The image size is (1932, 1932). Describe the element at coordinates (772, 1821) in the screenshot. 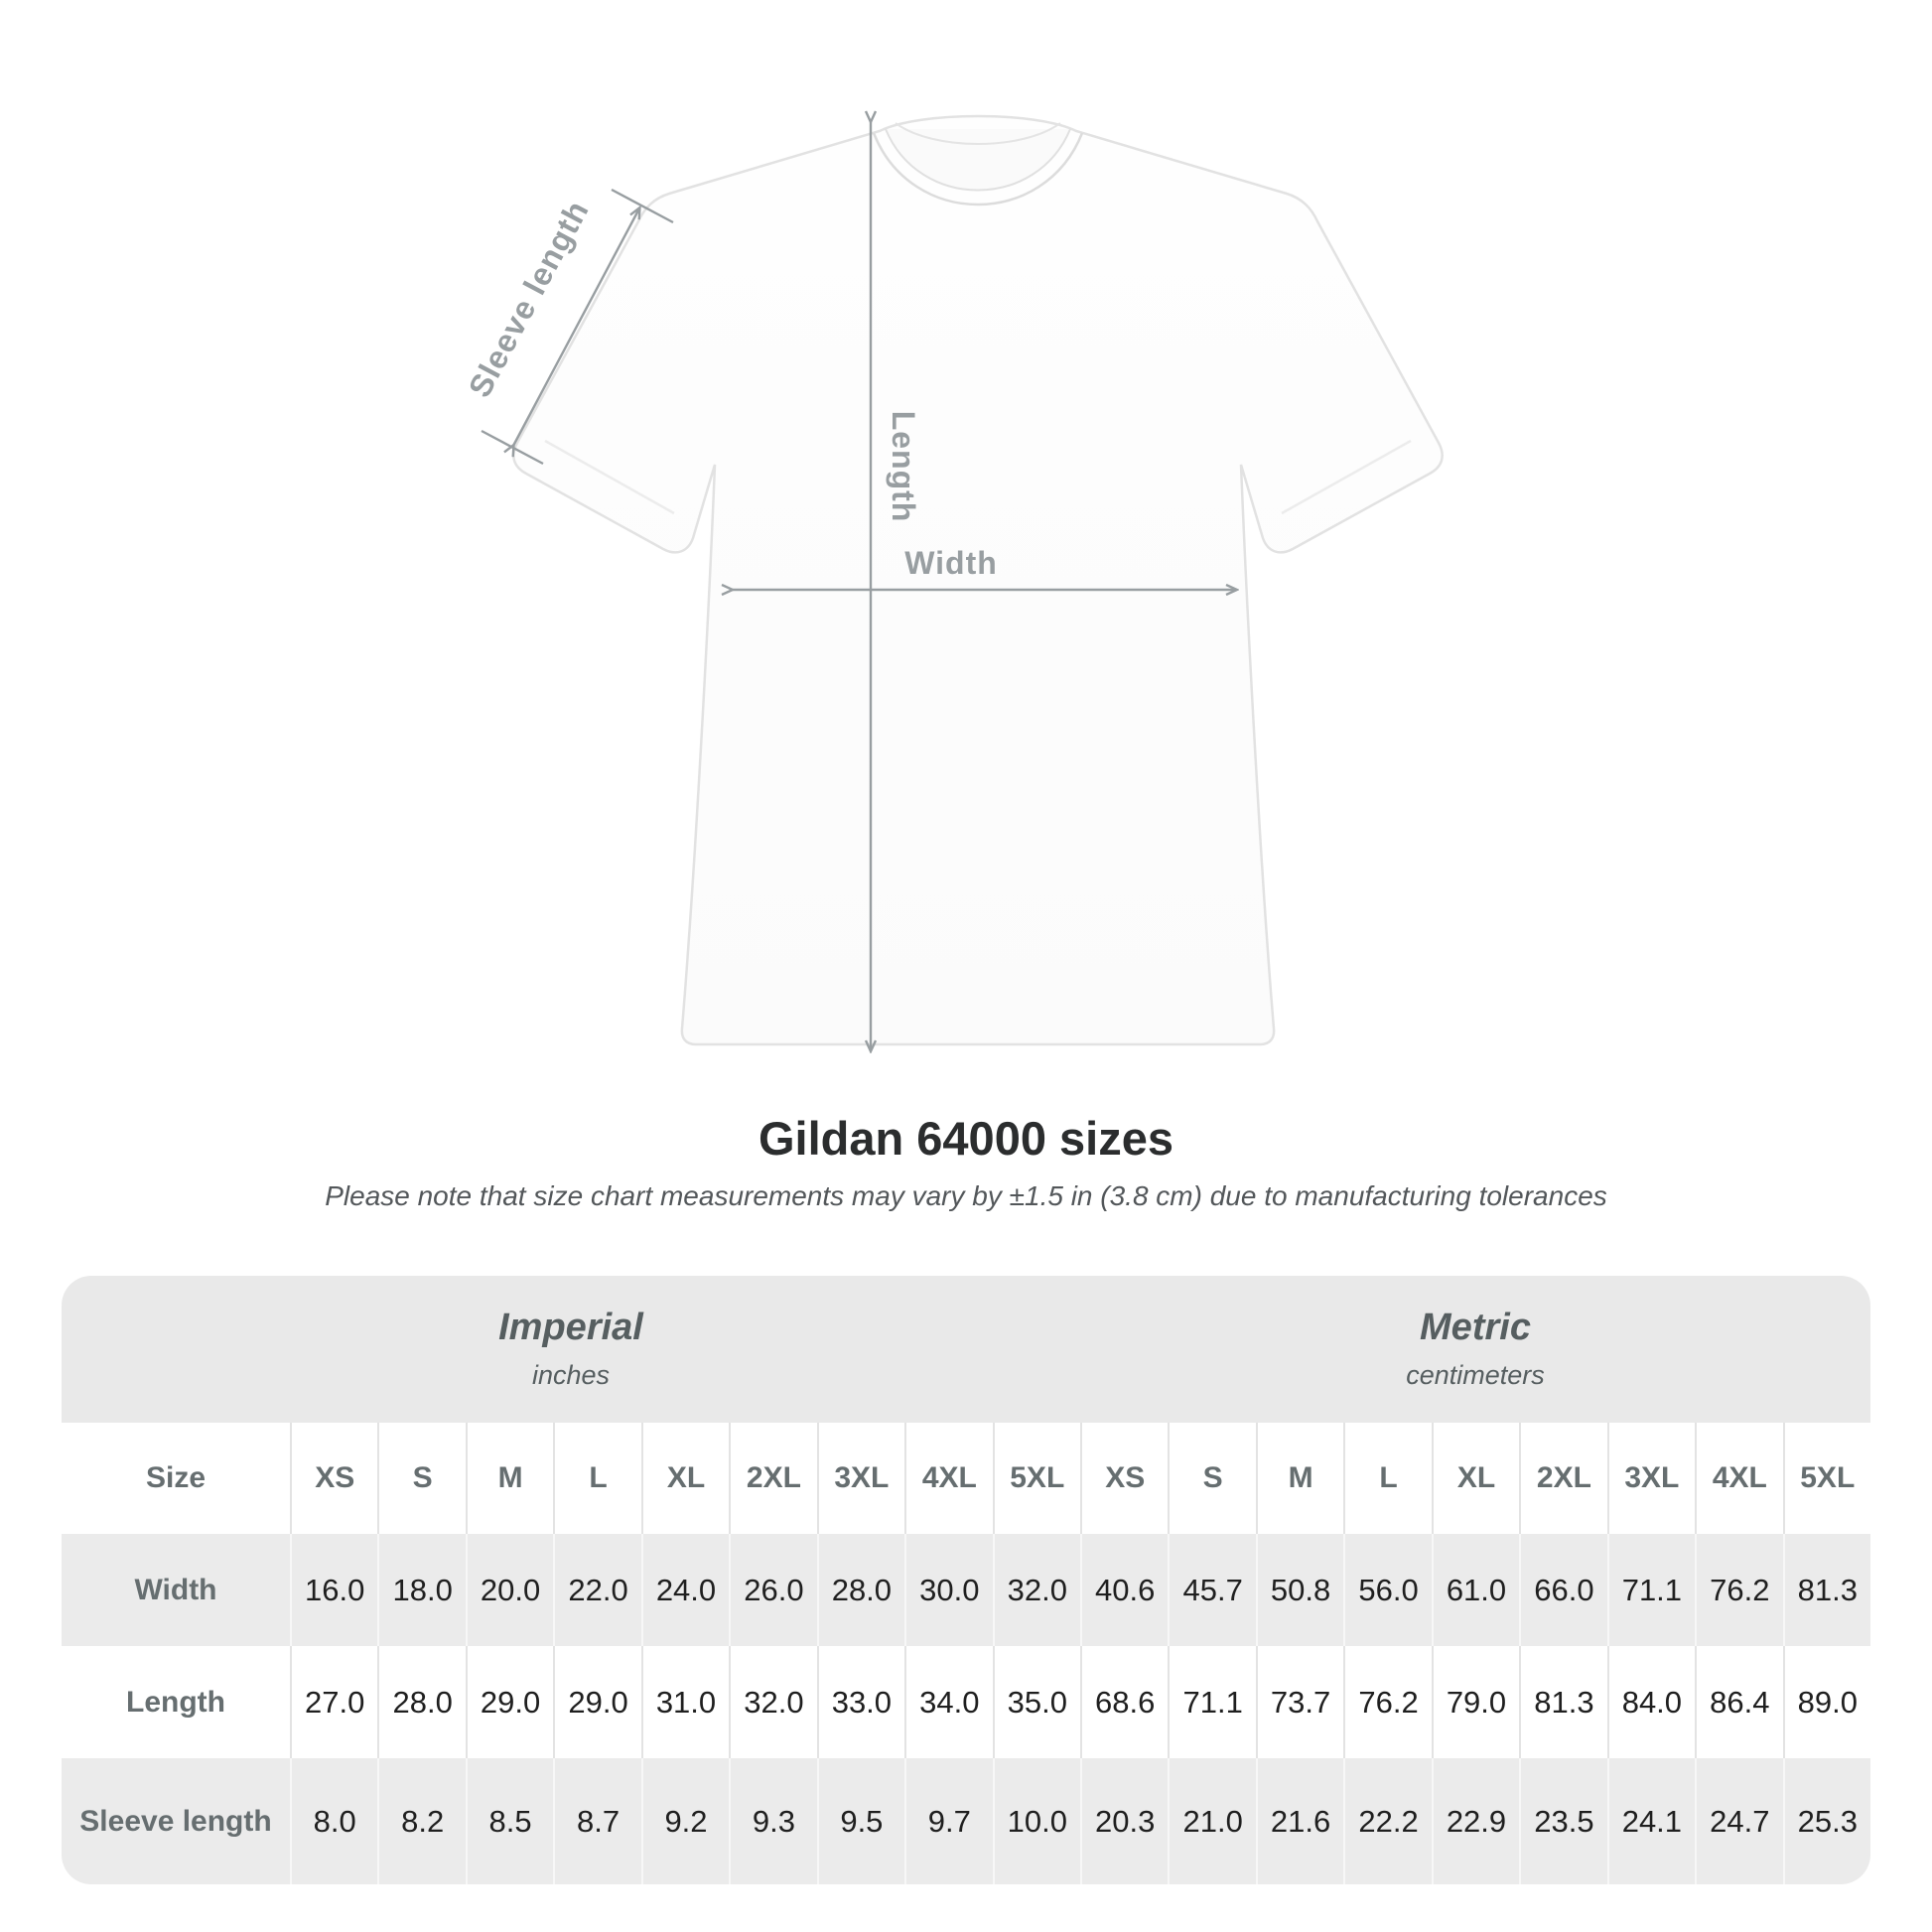

I see `value-cell-imperial: 9.3` at that location.